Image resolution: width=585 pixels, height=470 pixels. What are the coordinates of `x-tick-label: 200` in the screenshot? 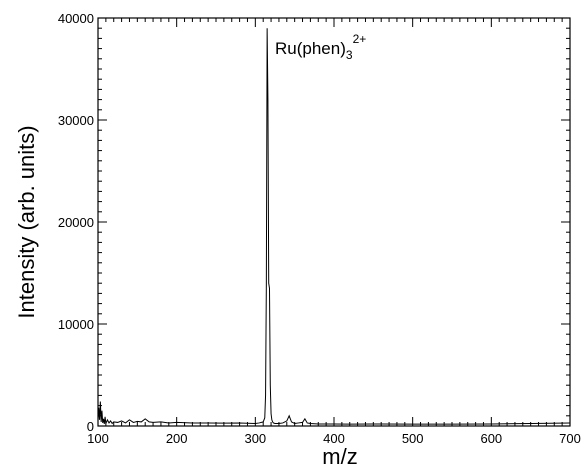 It's located at (177, 438).